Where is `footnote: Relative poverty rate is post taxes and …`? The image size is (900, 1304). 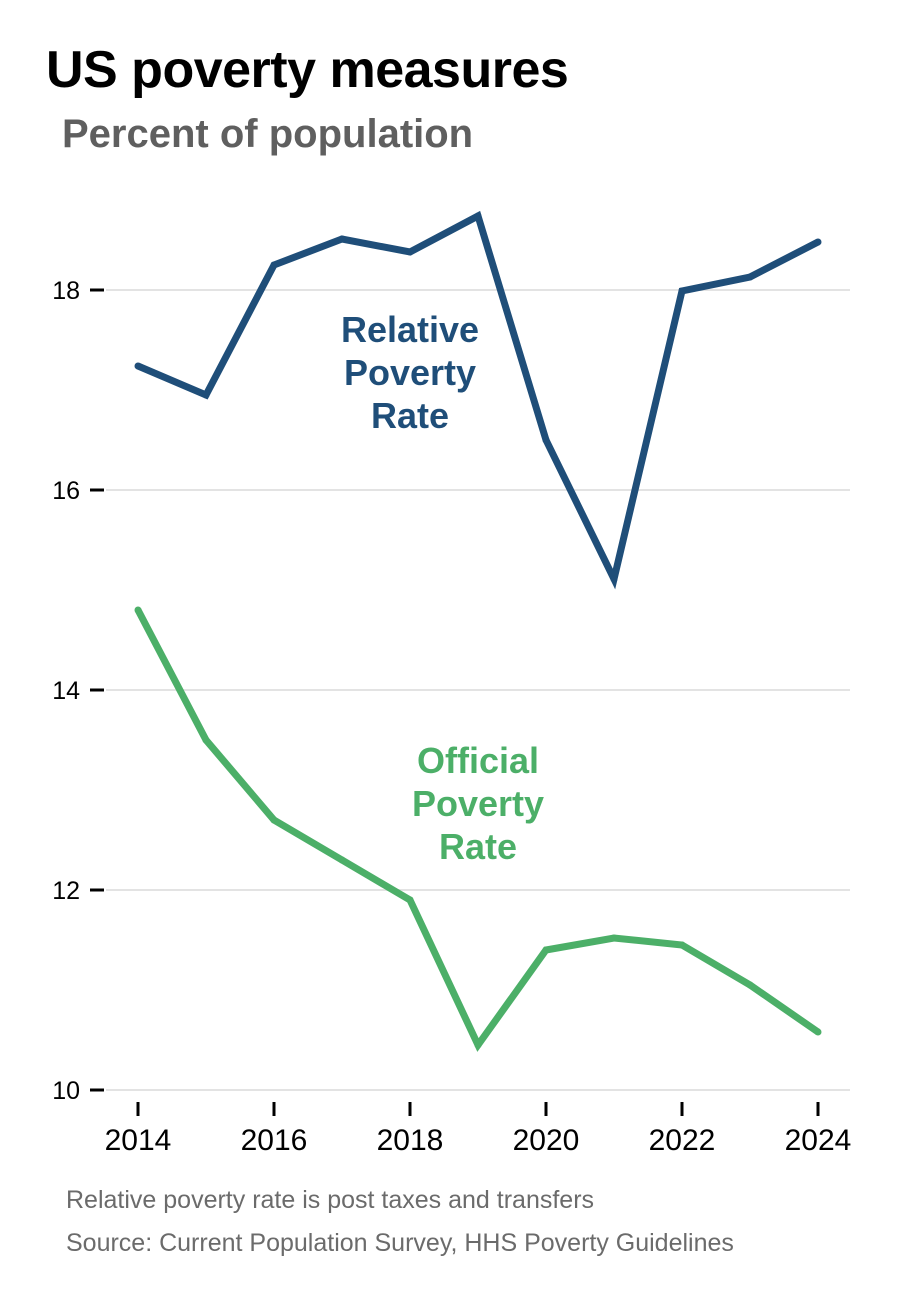
footnote: Relative poverty rate is post taxes and … is located at coordinates (330, 1200).